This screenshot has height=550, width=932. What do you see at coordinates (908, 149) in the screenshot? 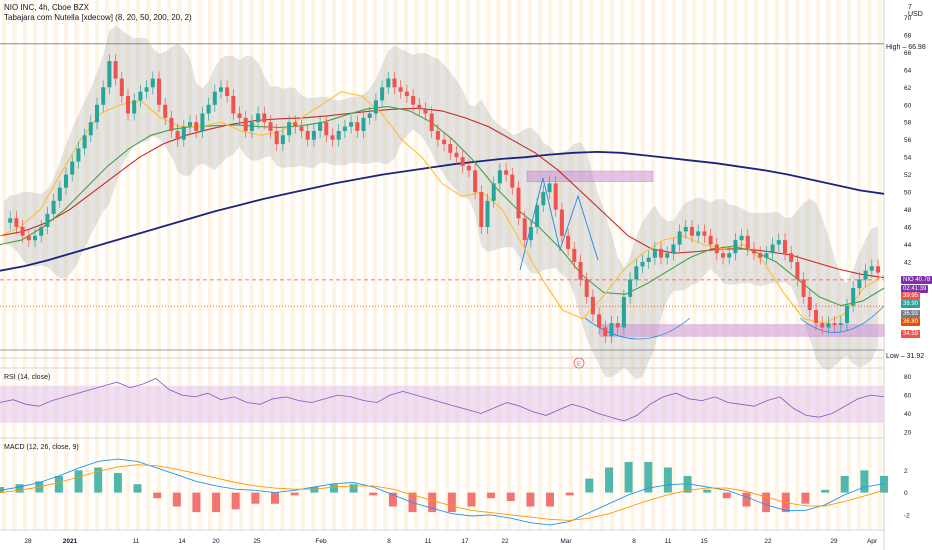
I see `price-axis: 40424446485052545658606264666870` at bounding box center [908, 149].